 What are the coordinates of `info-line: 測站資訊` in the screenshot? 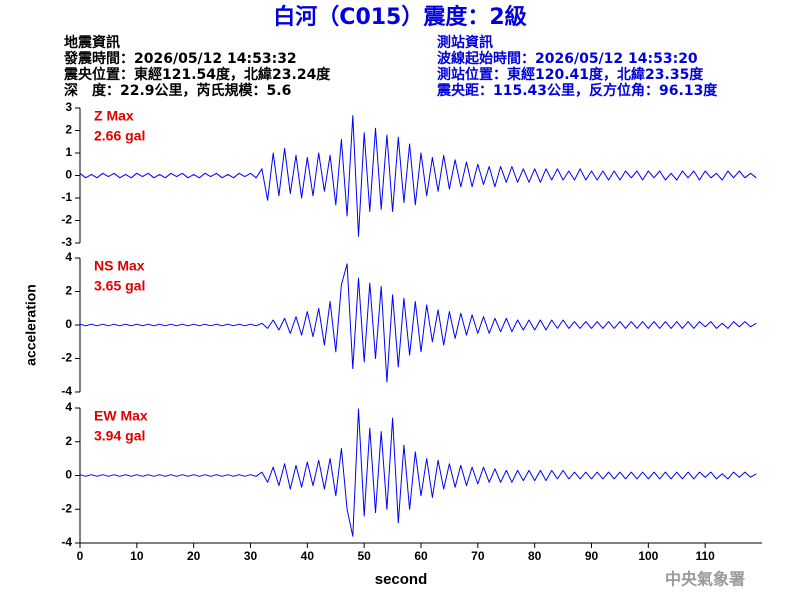 It's located at (465, 42).